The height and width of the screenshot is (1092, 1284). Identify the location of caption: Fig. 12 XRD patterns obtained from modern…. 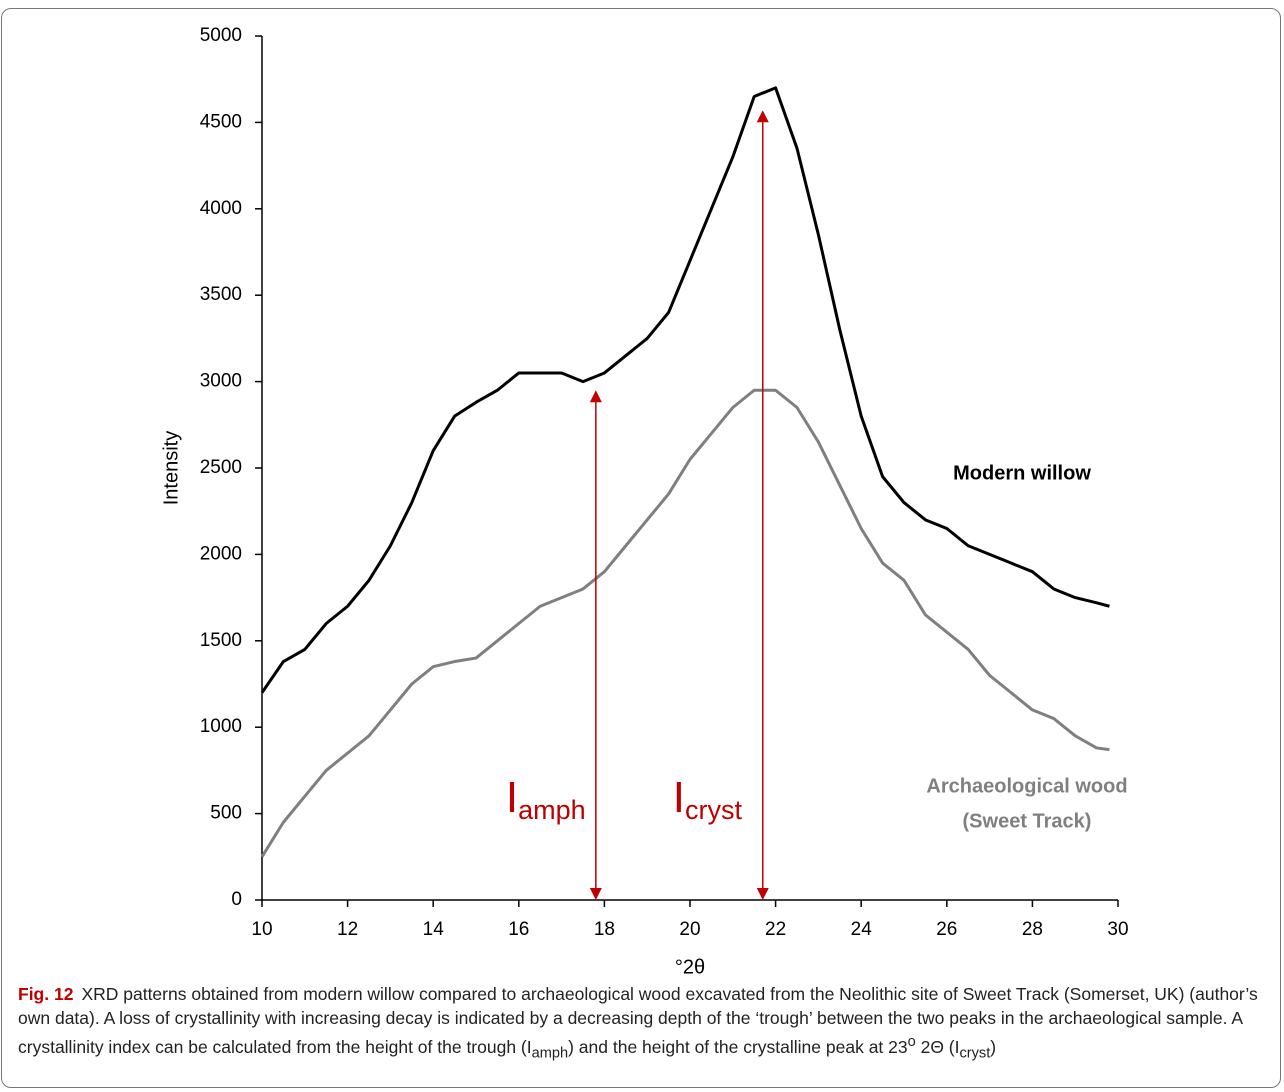
(645, 1023).